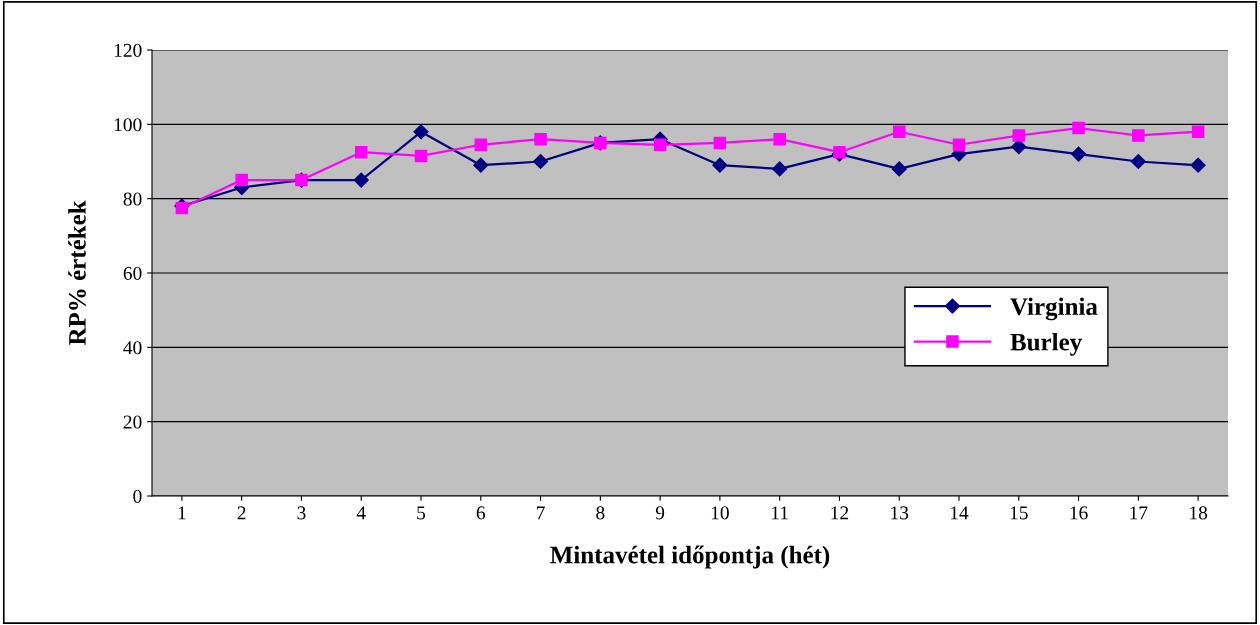 This screenshot has width=1260, height=625. Describe the element at coordinates (540, 513) in the screenshot. I see `x-tick-label: 7` at that location.